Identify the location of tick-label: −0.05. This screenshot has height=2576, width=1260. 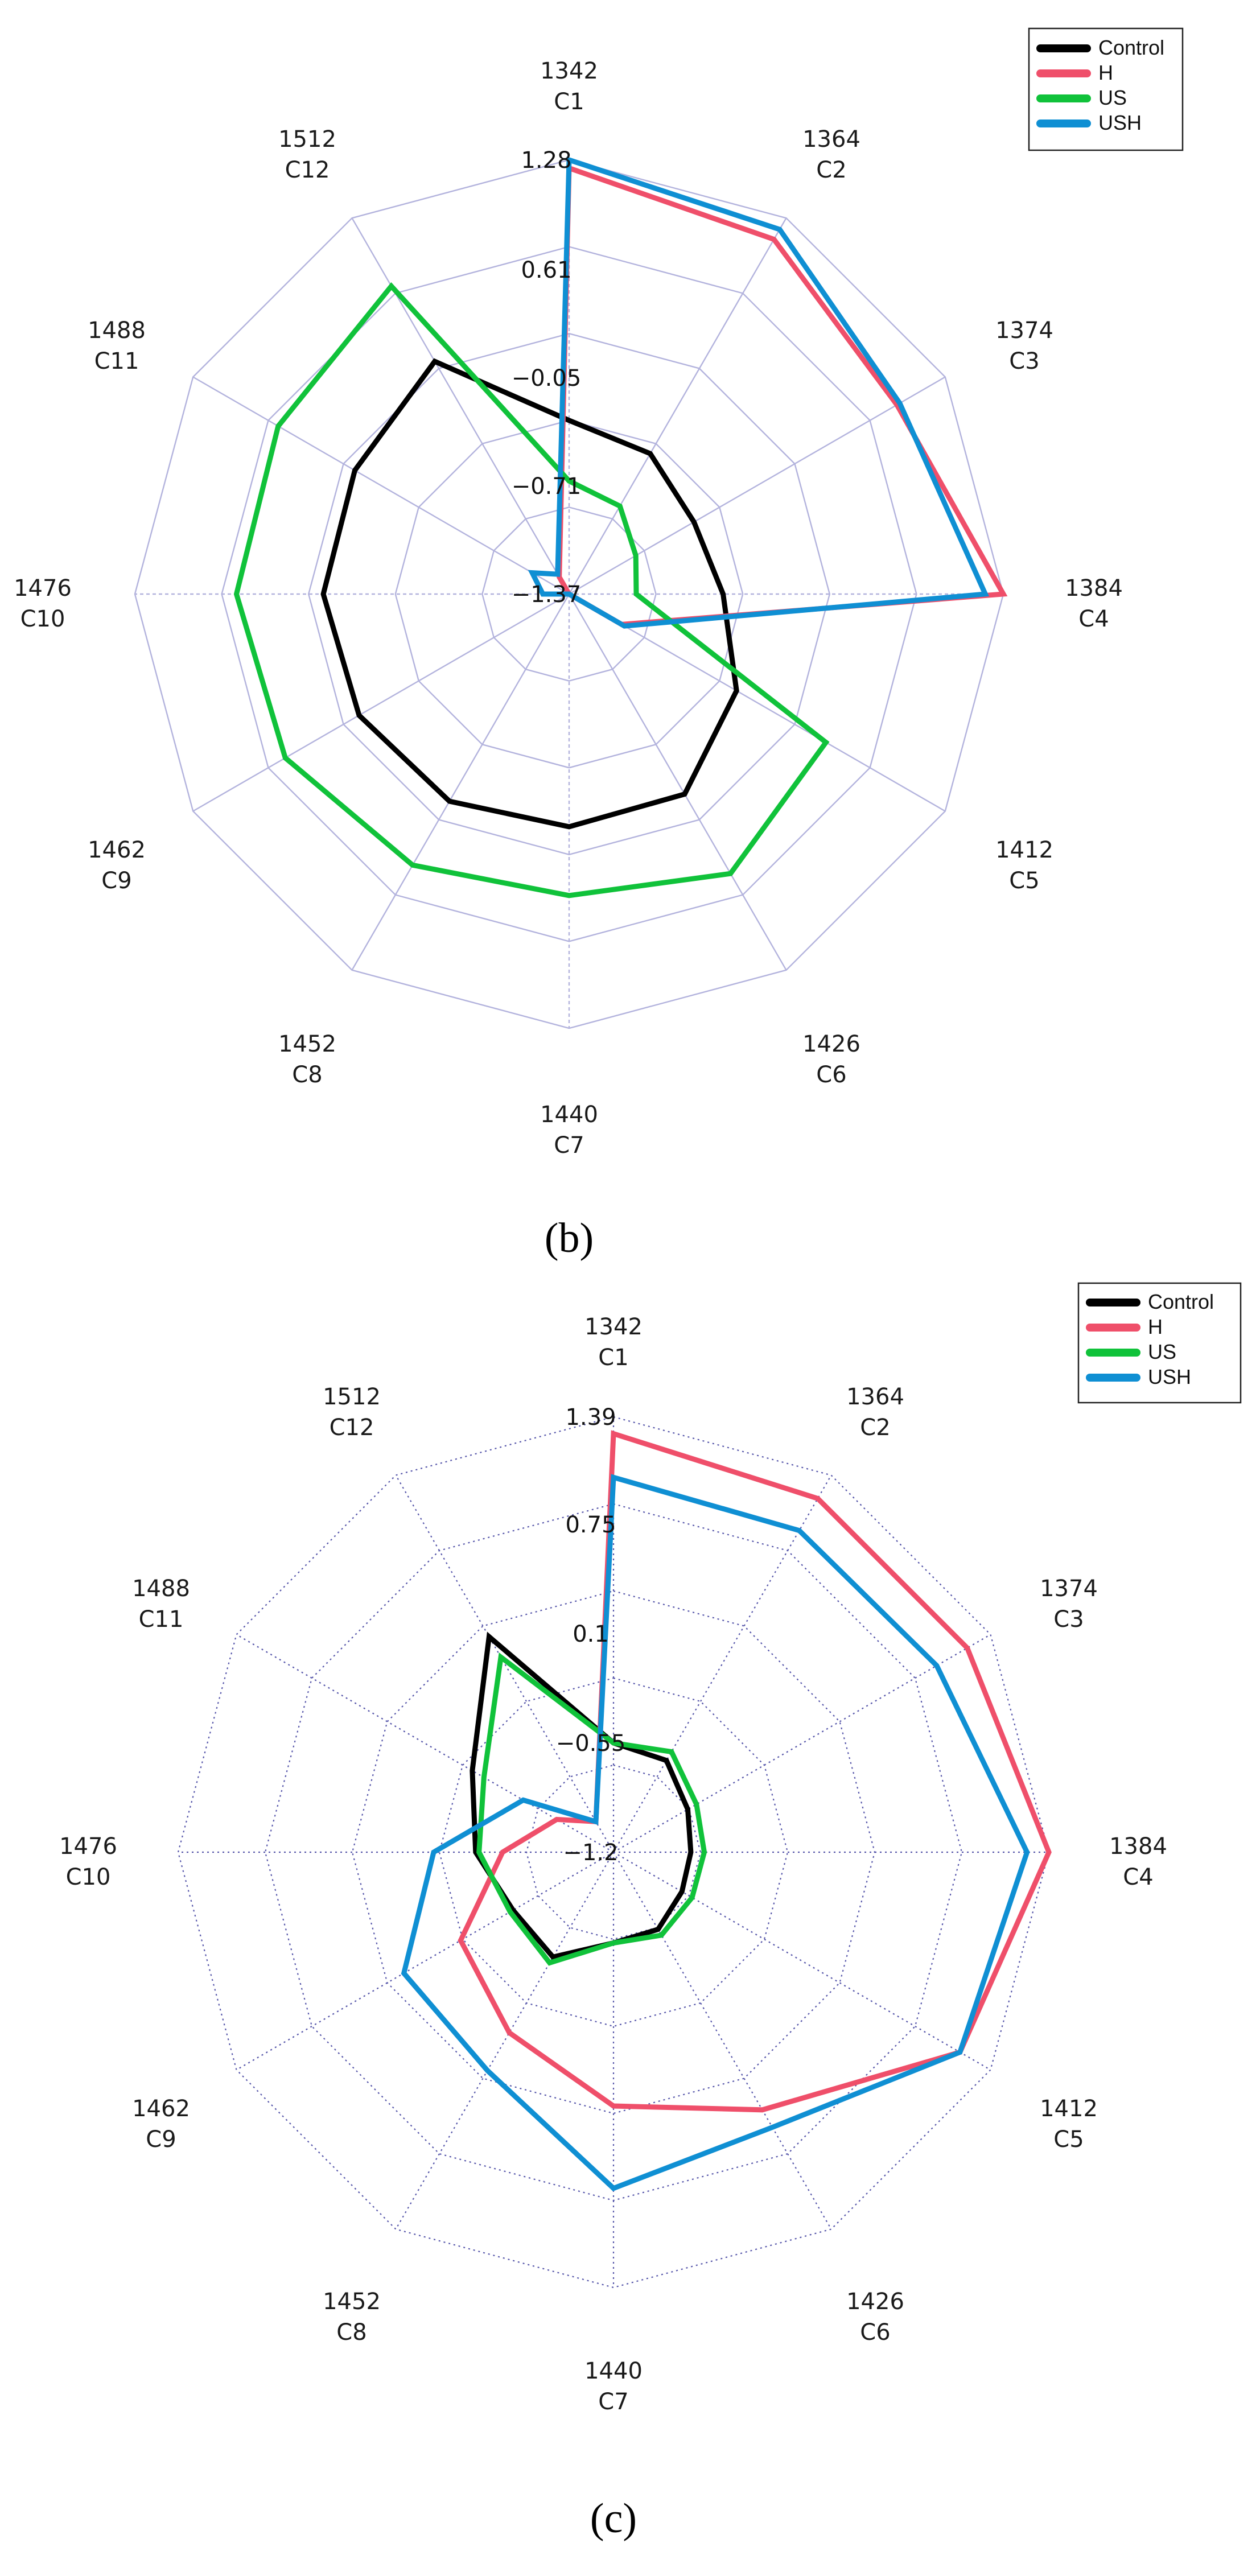
(547, 378).